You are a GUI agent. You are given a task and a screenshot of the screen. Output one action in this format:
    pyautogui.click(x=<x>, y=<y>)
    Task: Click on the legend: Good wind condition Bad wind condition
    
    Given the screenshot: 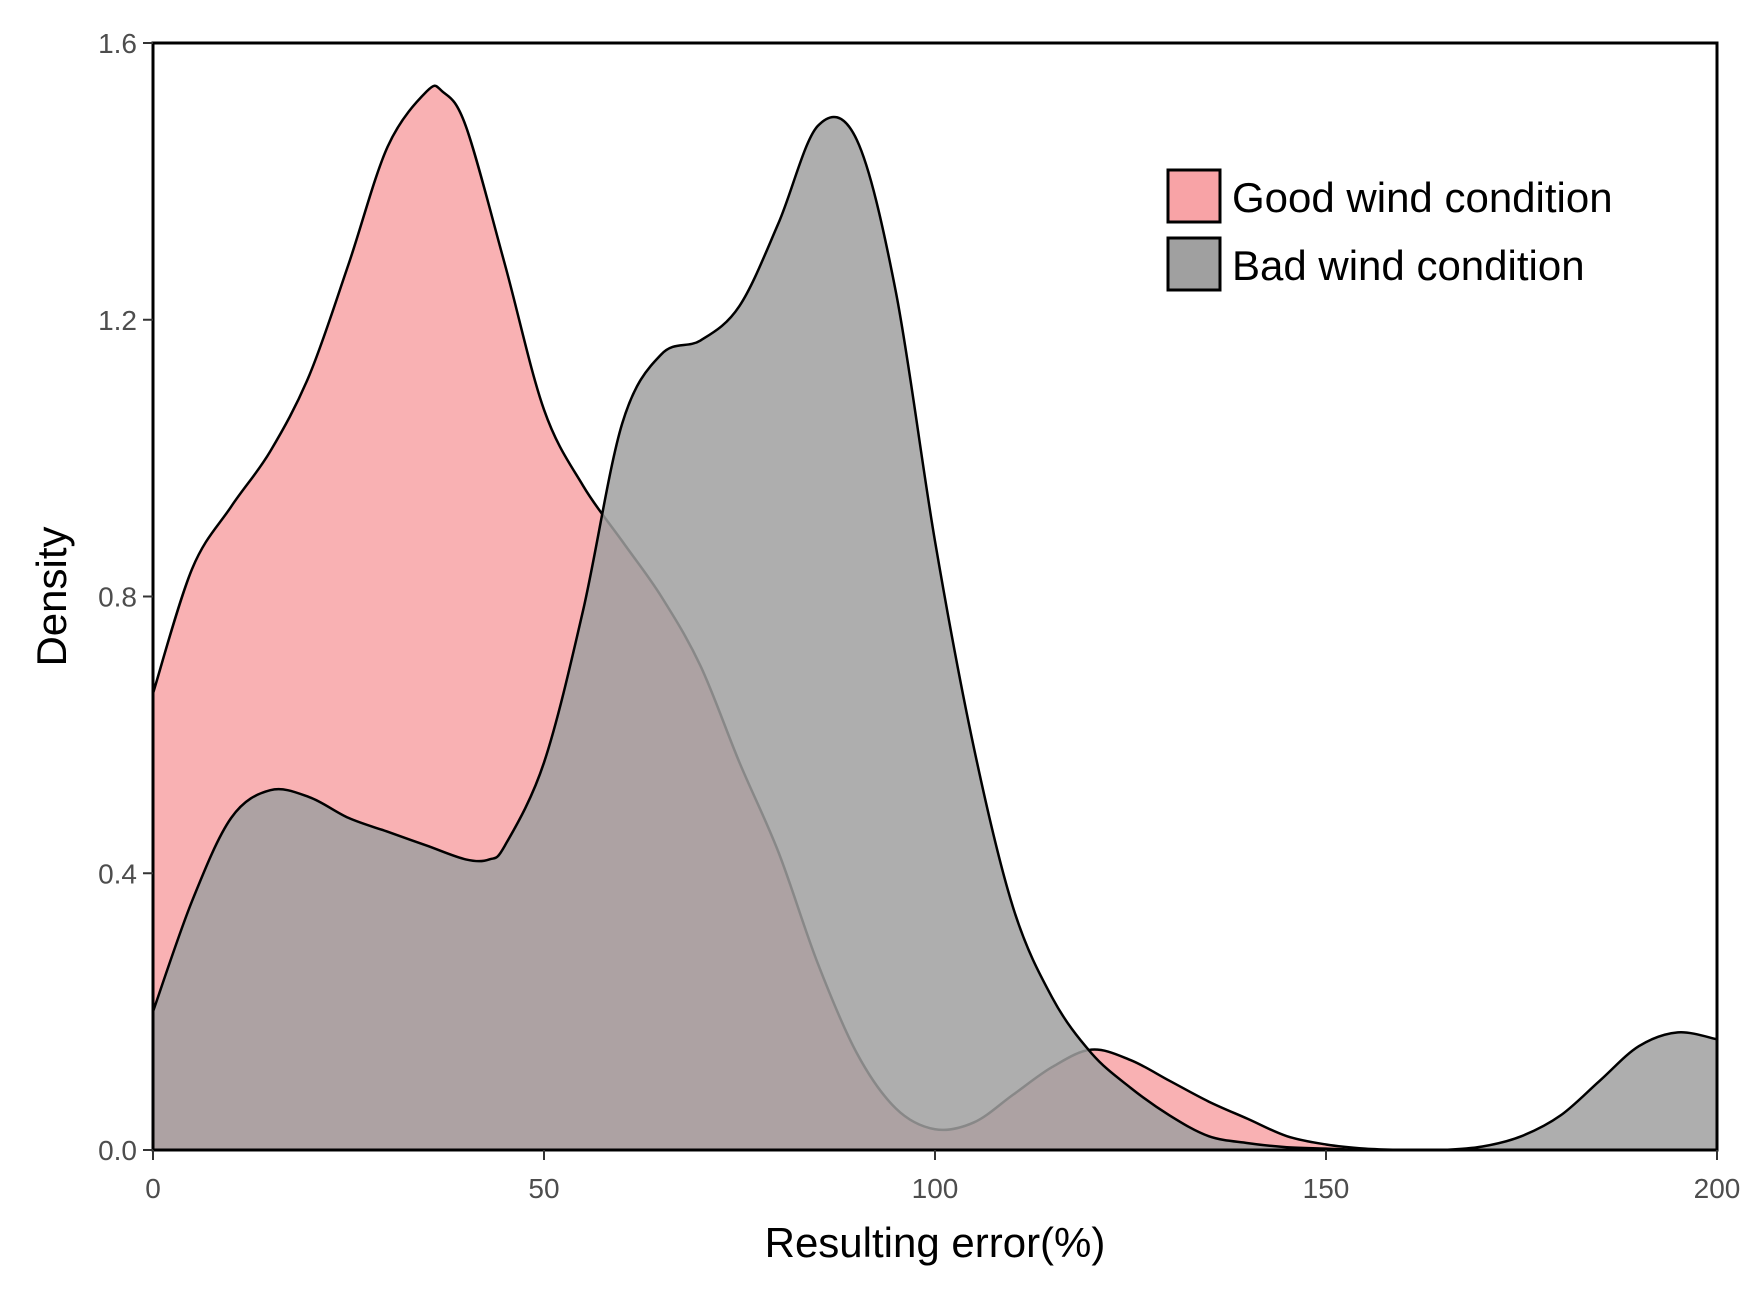 What is the action you would take?
    pyautogui.click(x=1389, y=230)
    